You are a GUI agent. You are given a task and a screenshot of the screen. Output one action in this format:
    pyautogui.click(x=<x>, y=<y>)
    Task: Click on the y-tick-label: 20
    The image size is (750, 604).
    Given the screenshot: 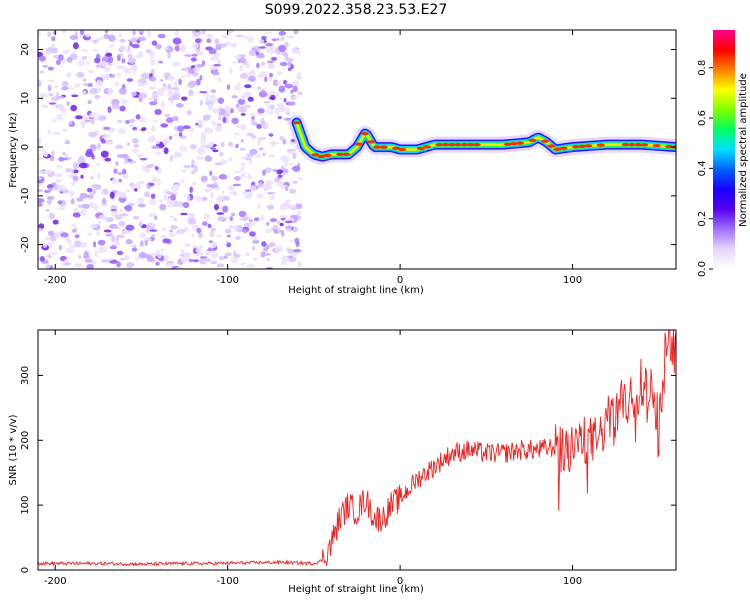 What is the action you would take?
    pyautogui.click(x=25, y=49)
    